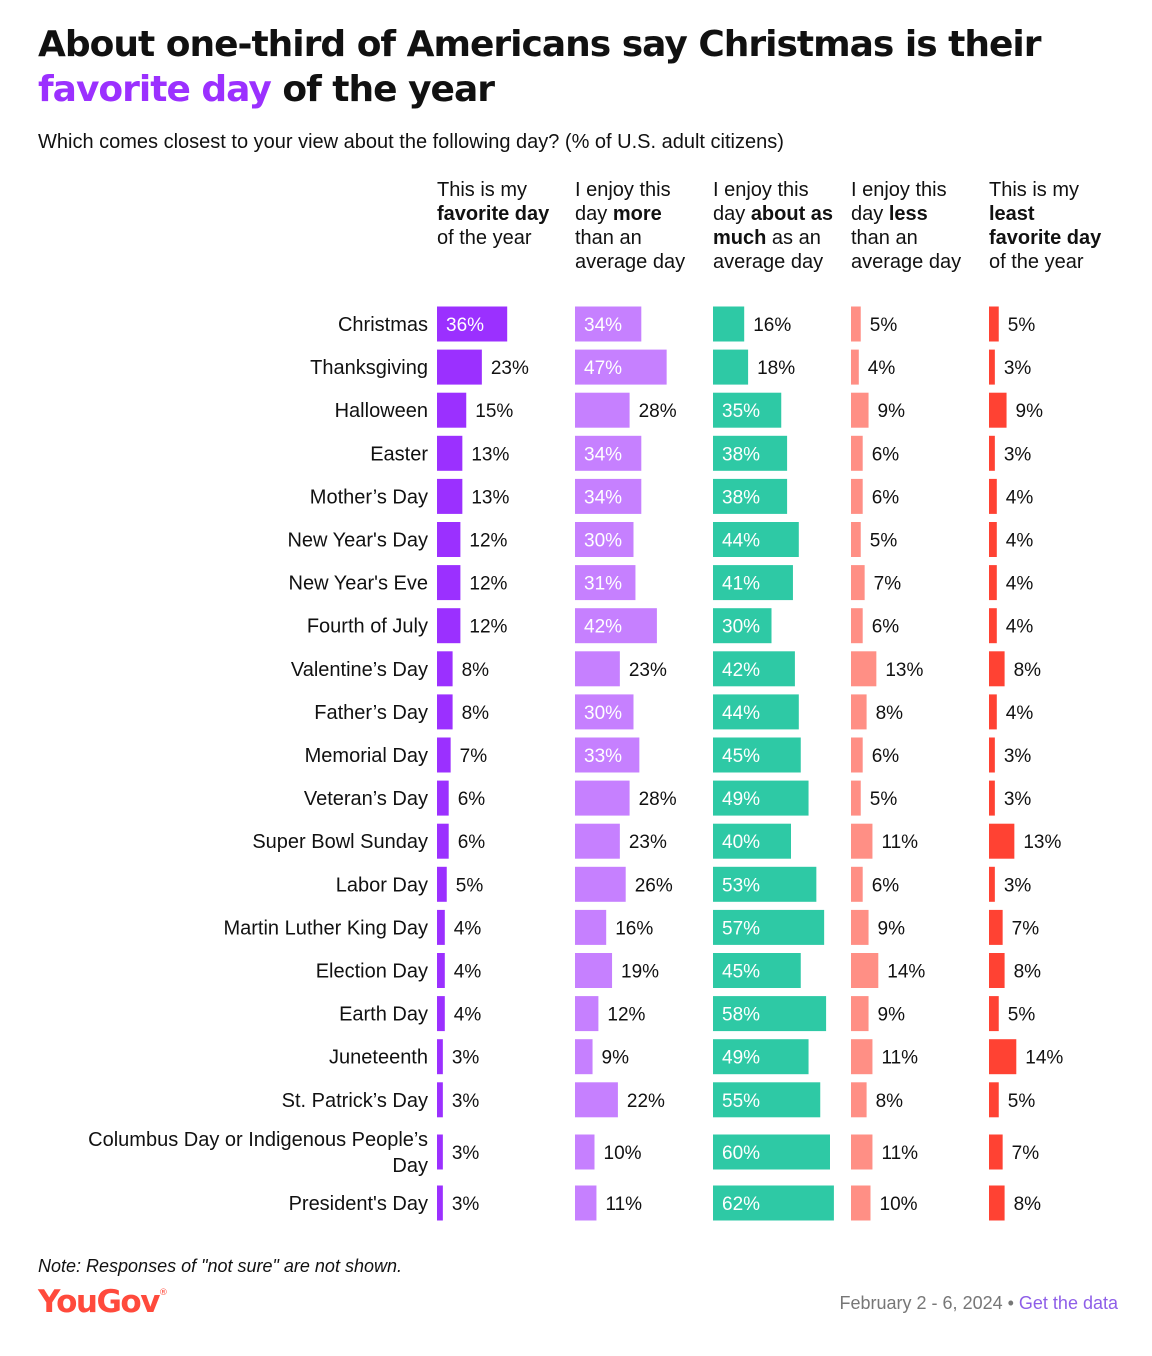 Image resolution: width=1152 pixels, height=1356 pixels. What do you see at coordinates (584, 1057) in the screenshot?
I see `bar-more-juneteenth` at bounding box center [584, 1057].